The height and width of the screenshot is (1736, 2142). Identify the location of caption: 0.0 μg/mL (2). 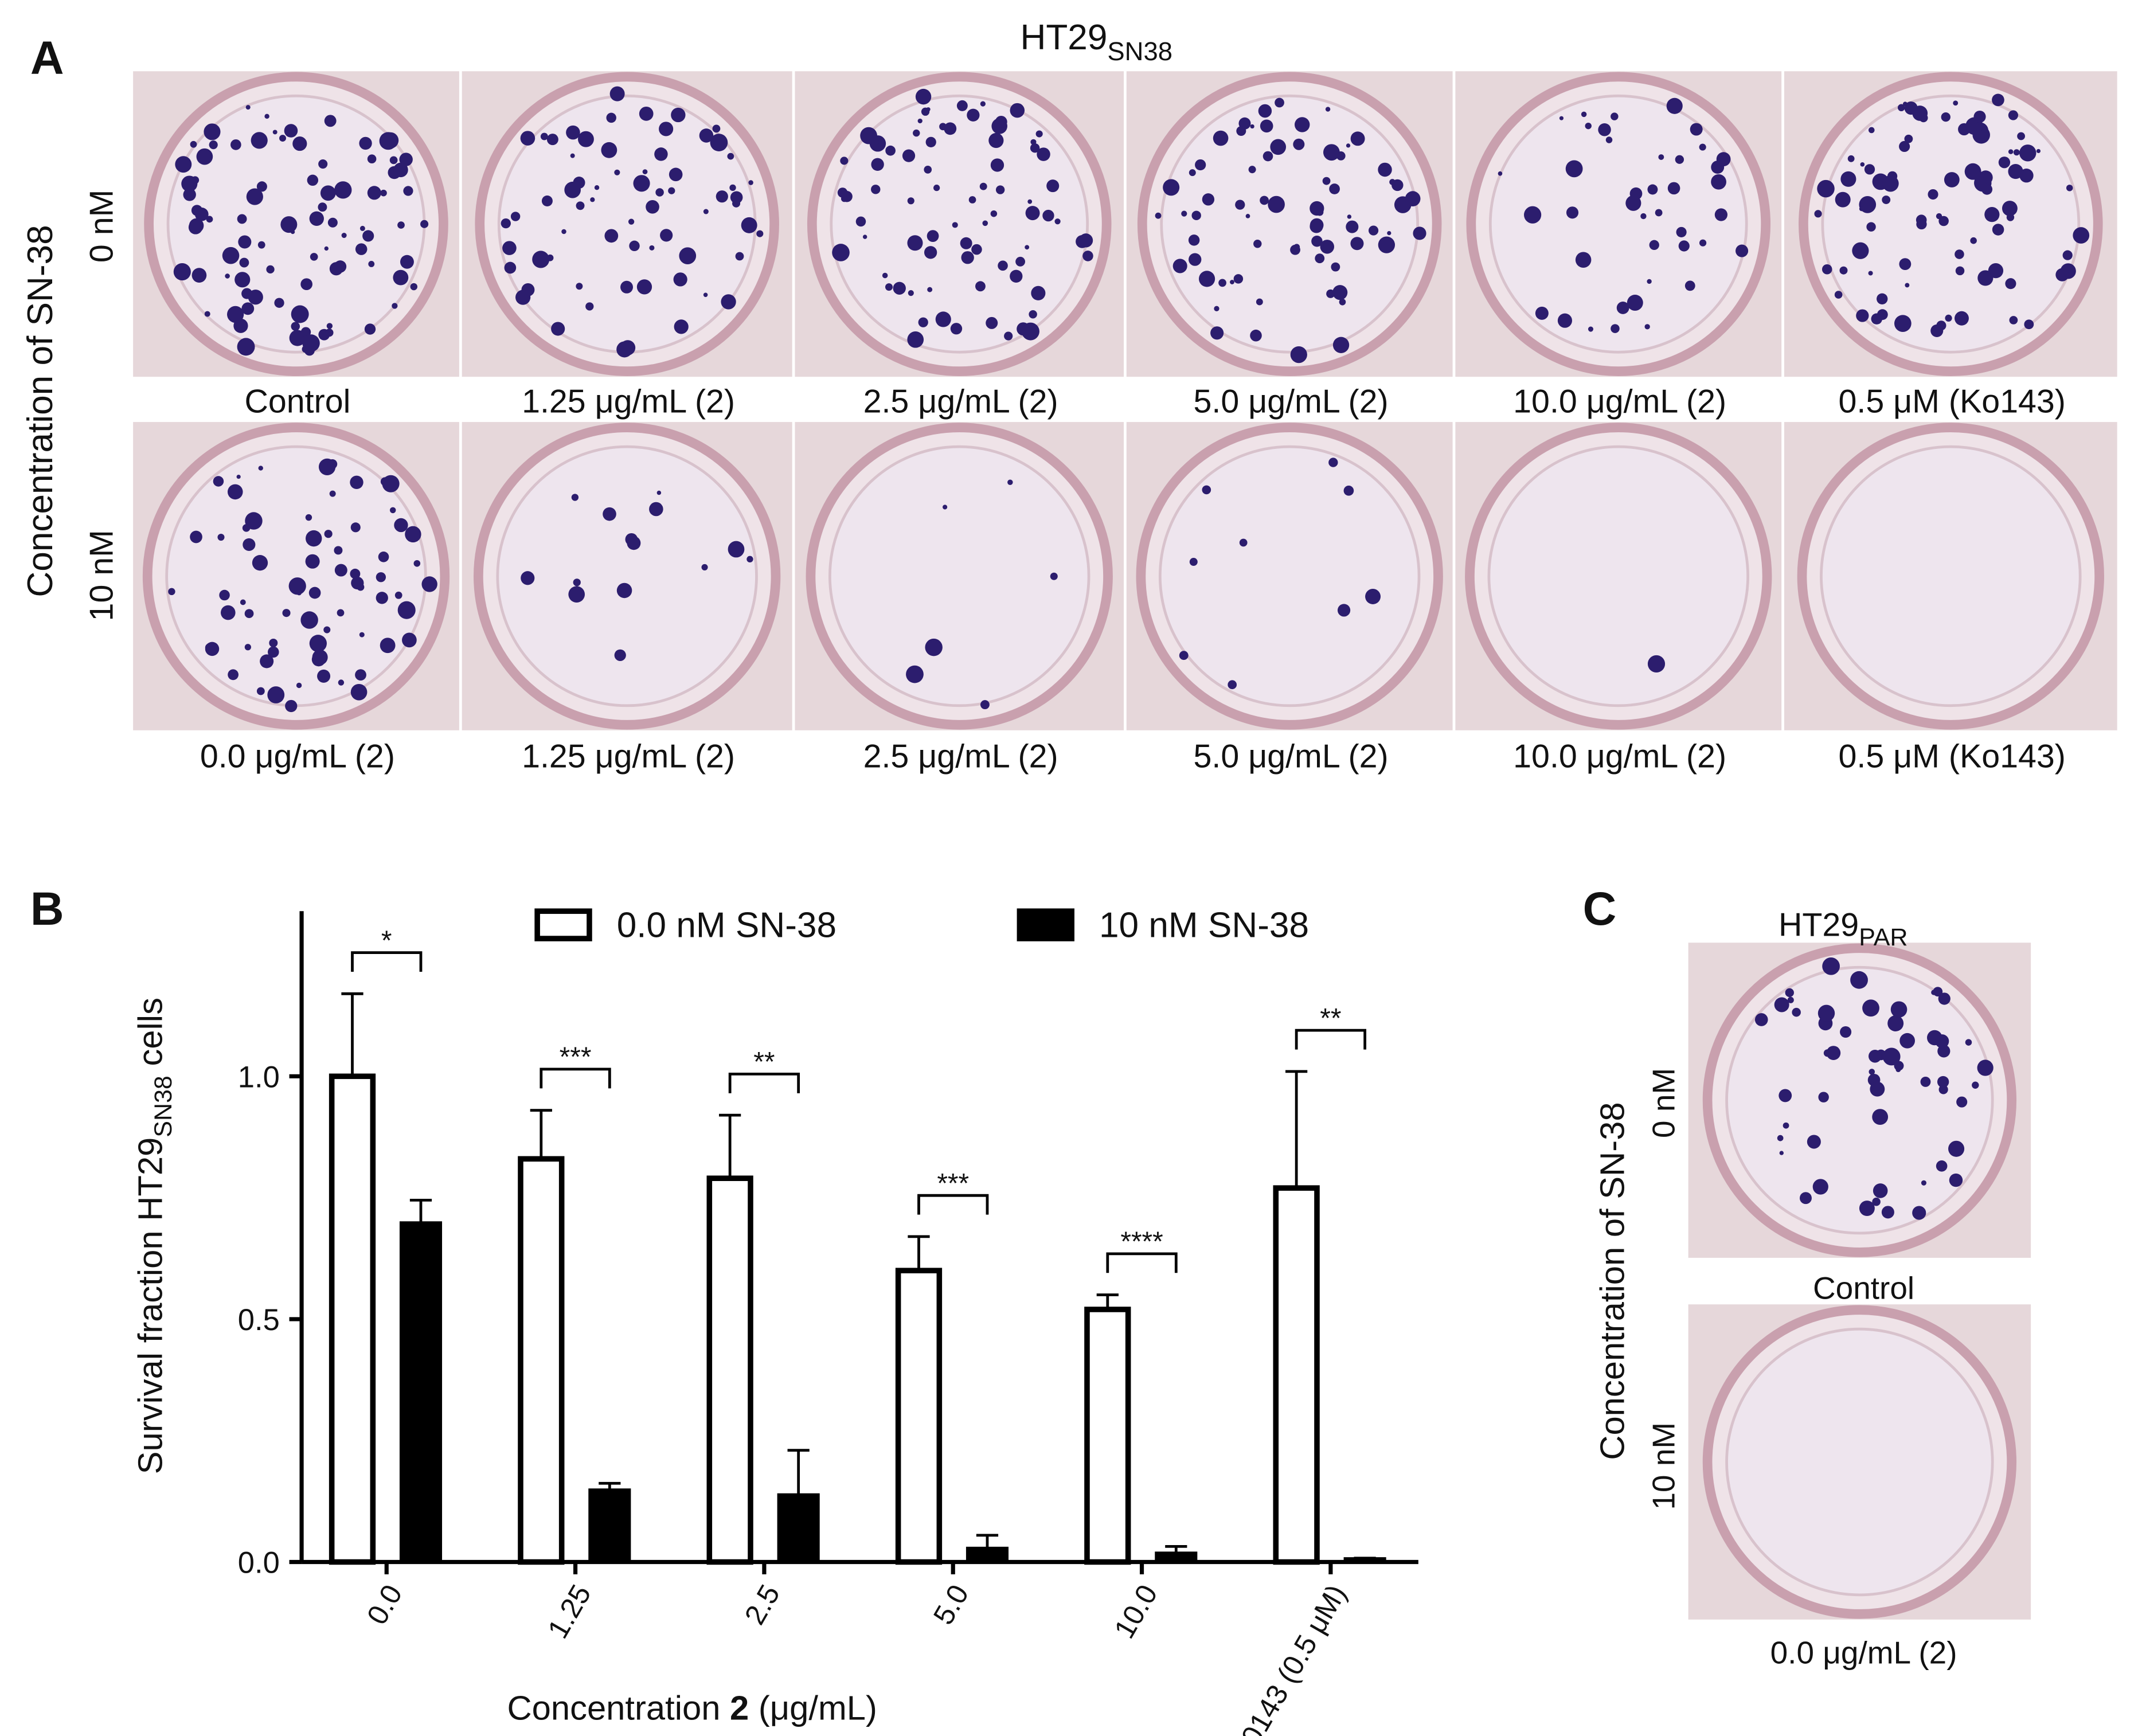
(297, 756).